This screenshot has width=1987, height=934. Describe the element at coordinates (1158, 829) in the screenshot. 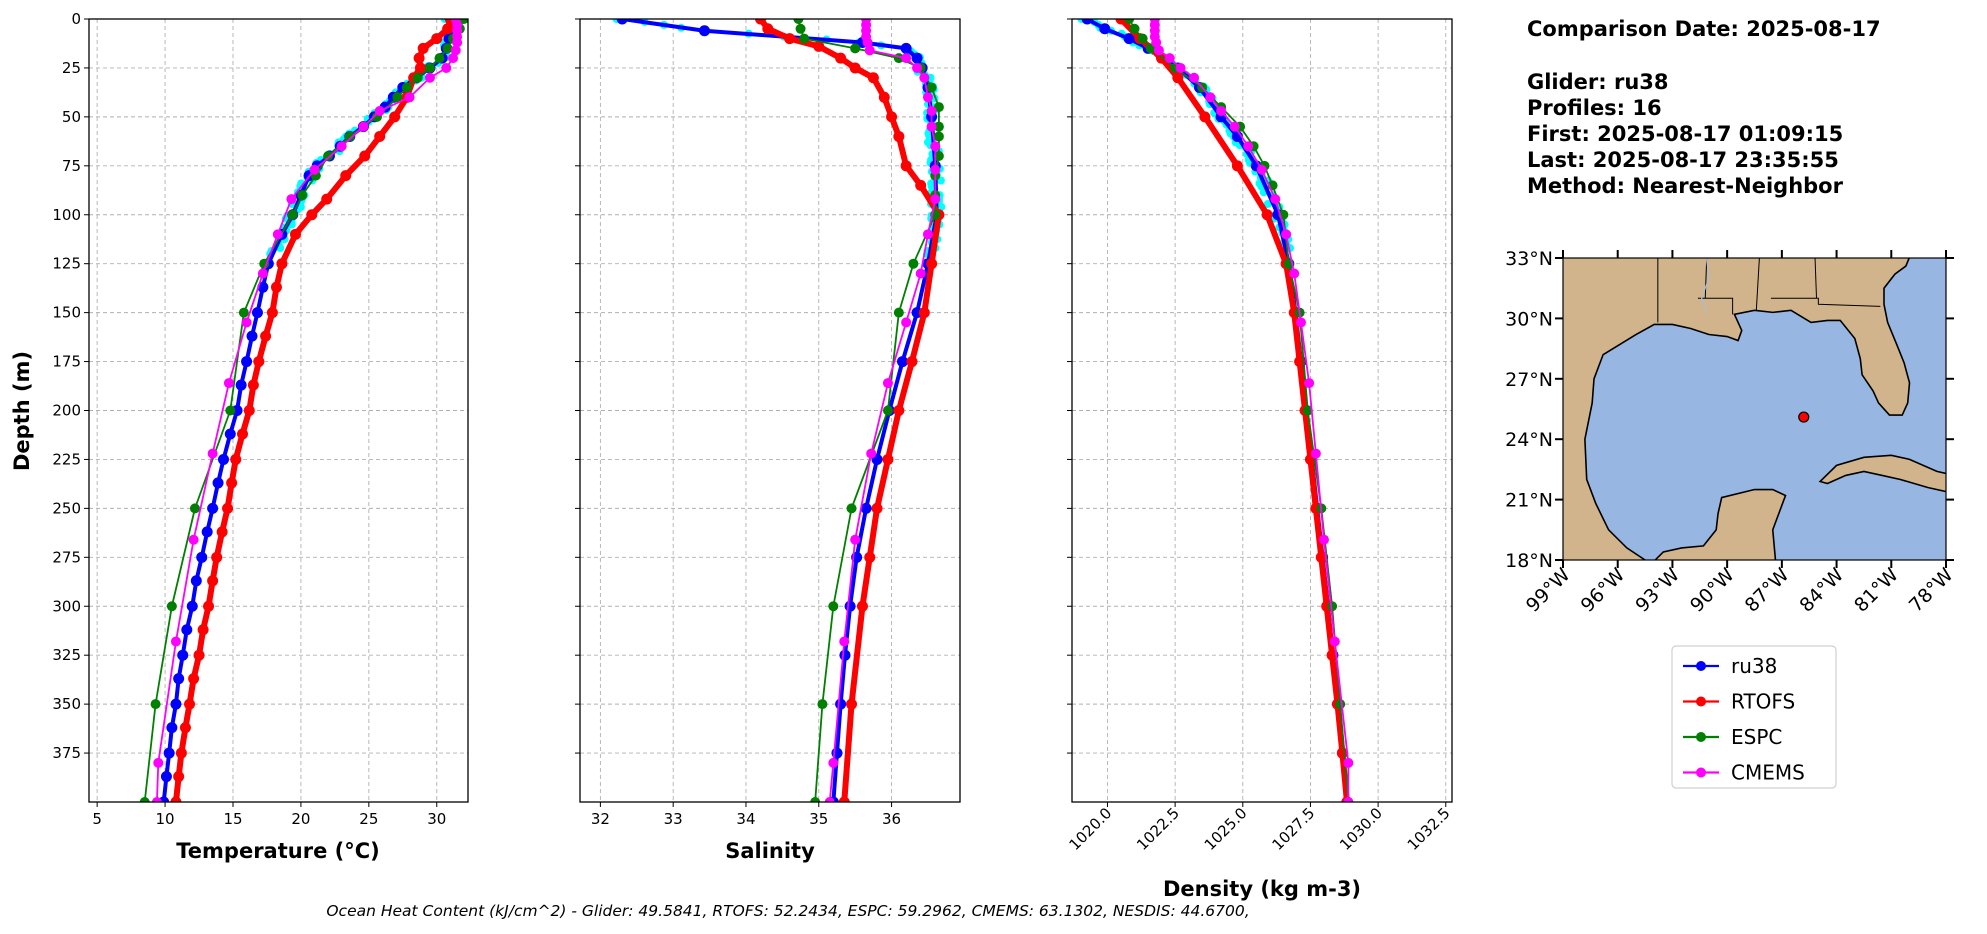

I see `x-tick-label: 1022.5` at that location.